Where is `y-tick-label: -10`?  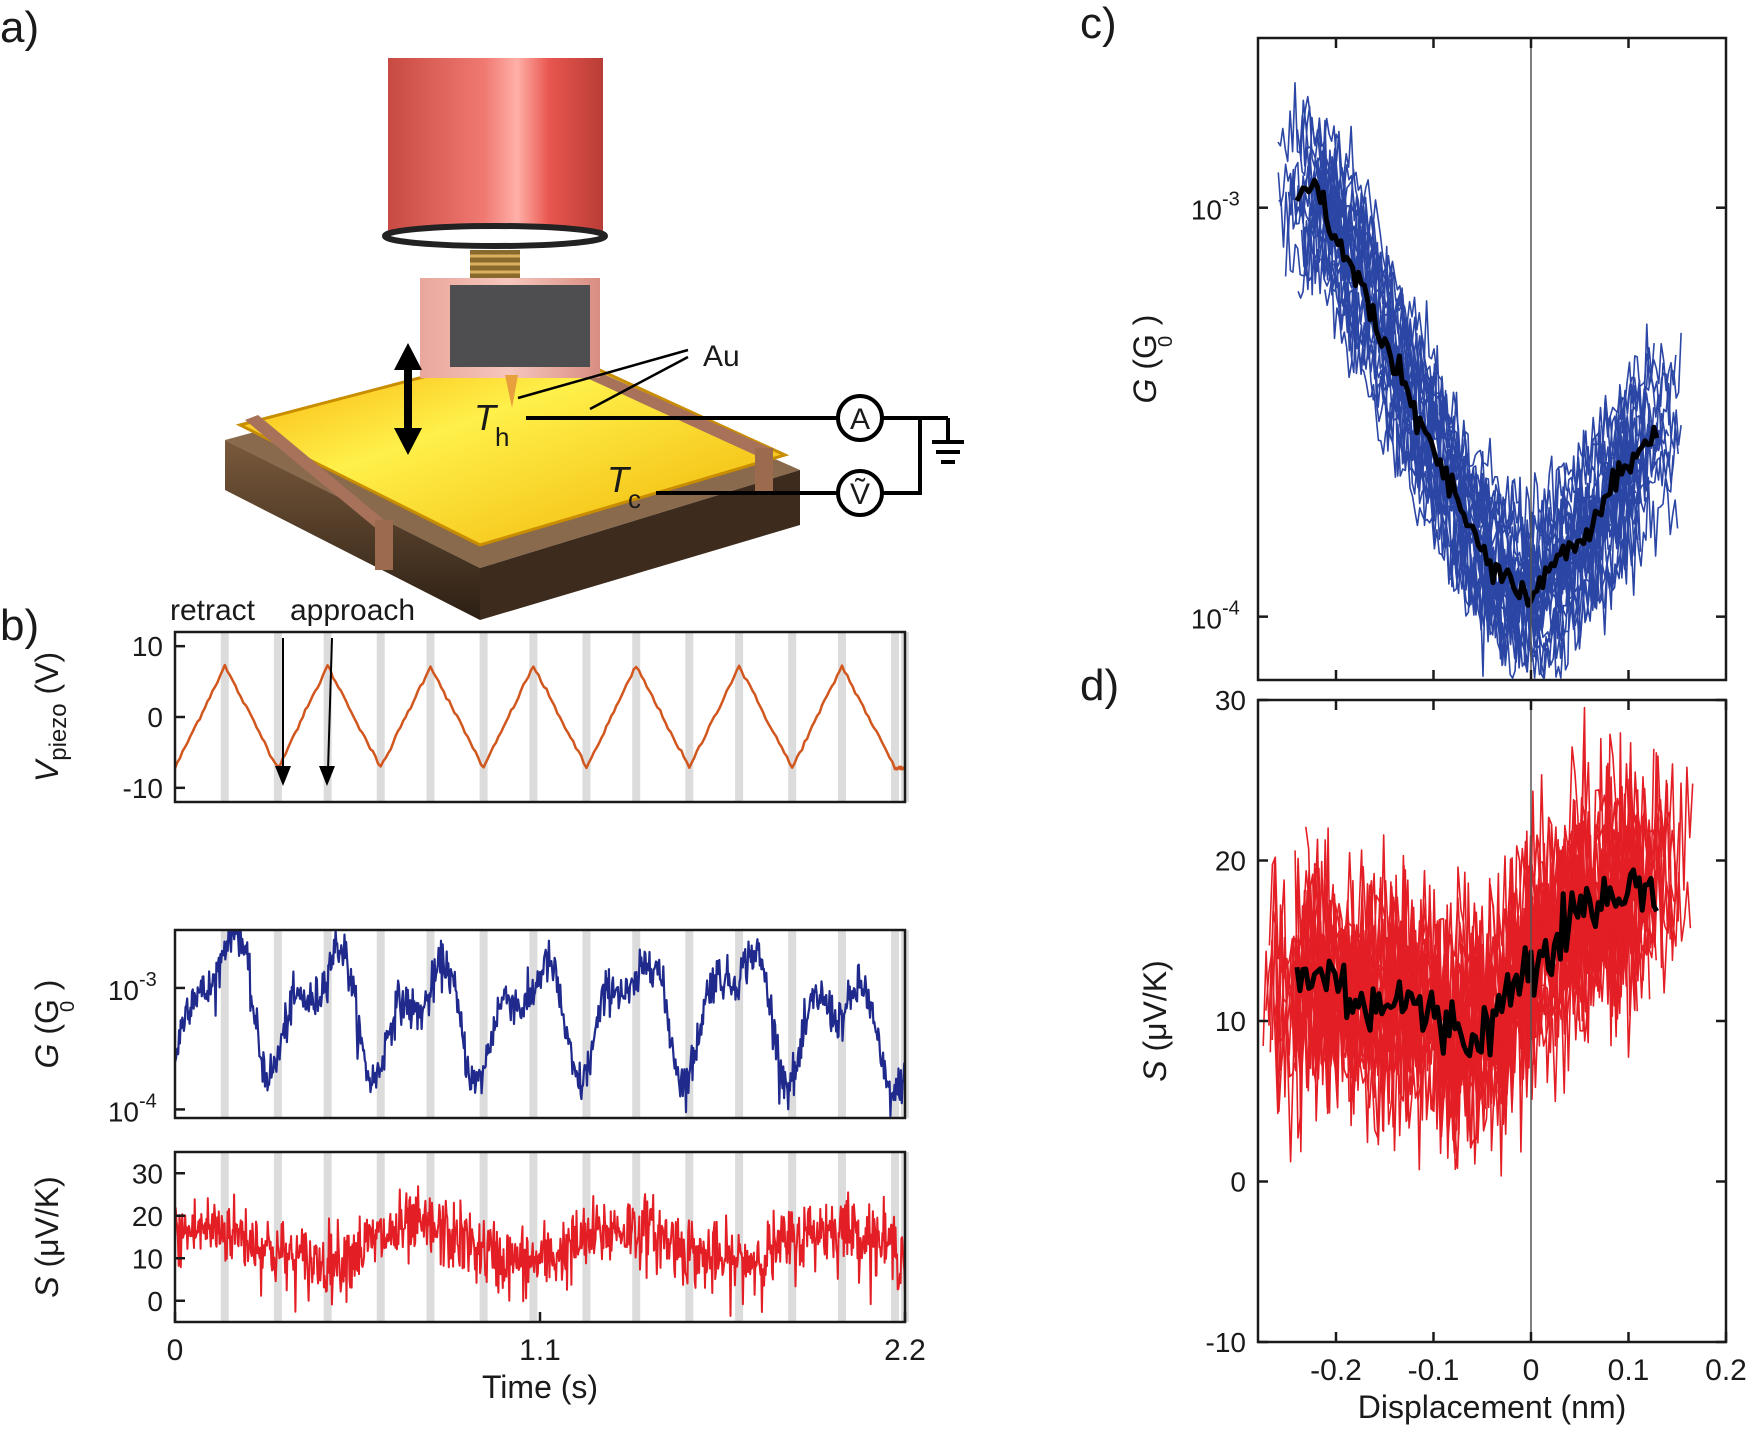
y-tick-label: -10 is located at coordinates (1226, 1342).